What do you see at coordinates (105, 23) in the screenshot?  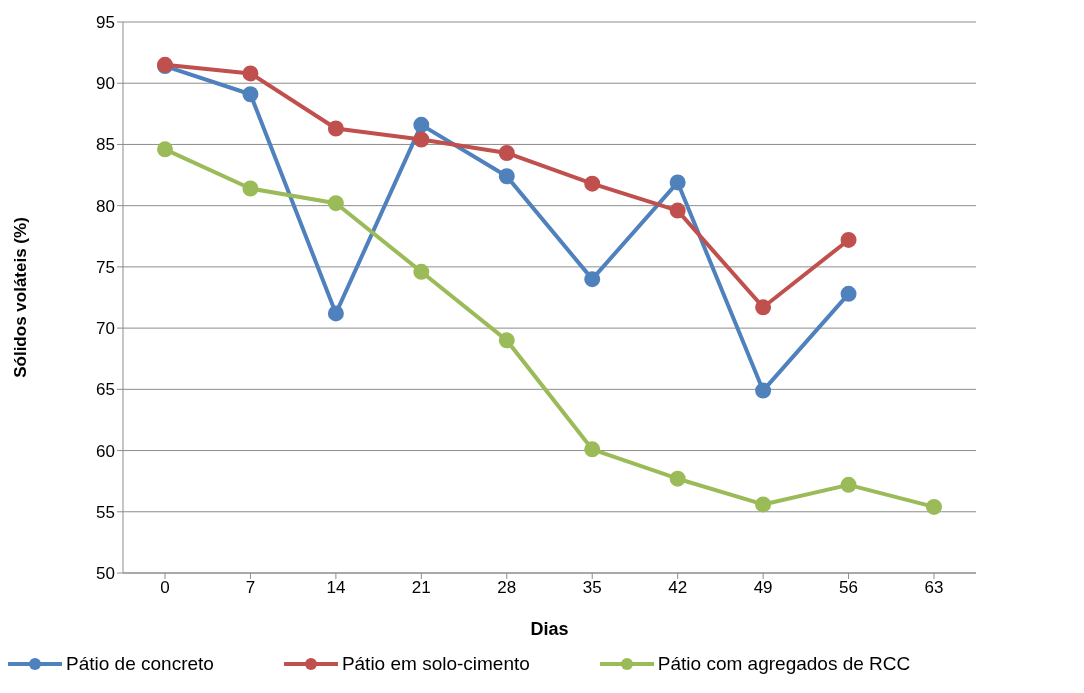 I see `y-tick-label: 95` at bounding box center [105, 23].